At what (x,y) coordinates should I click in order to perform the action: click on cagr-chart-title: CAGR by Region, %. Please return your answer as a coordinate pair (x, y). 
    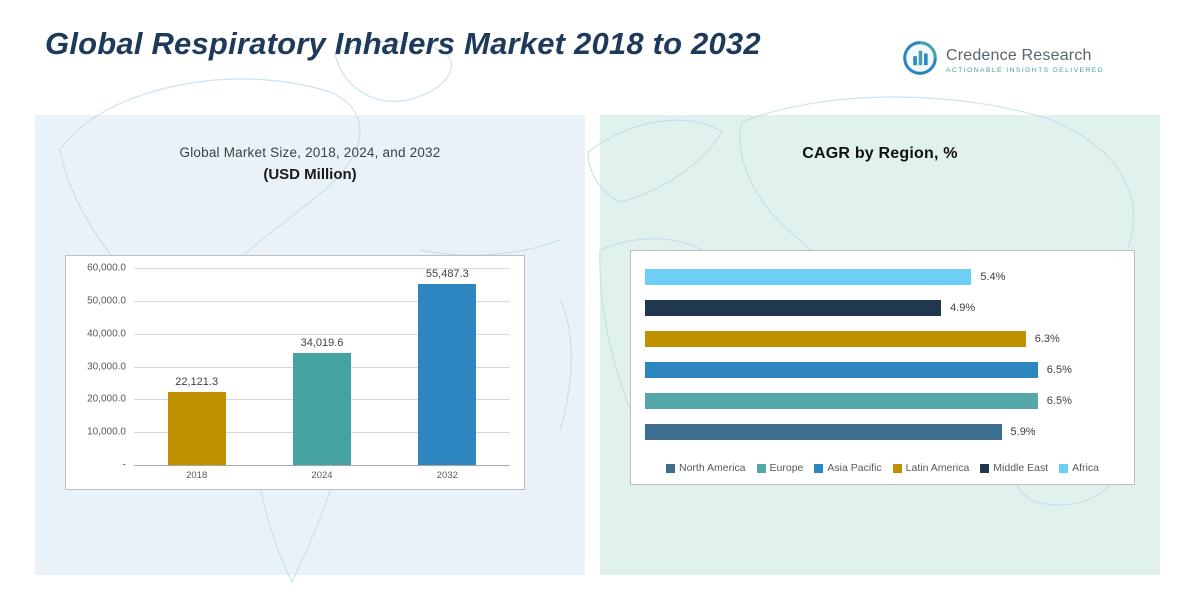
    Looking at the image, I should click on (880, 154).